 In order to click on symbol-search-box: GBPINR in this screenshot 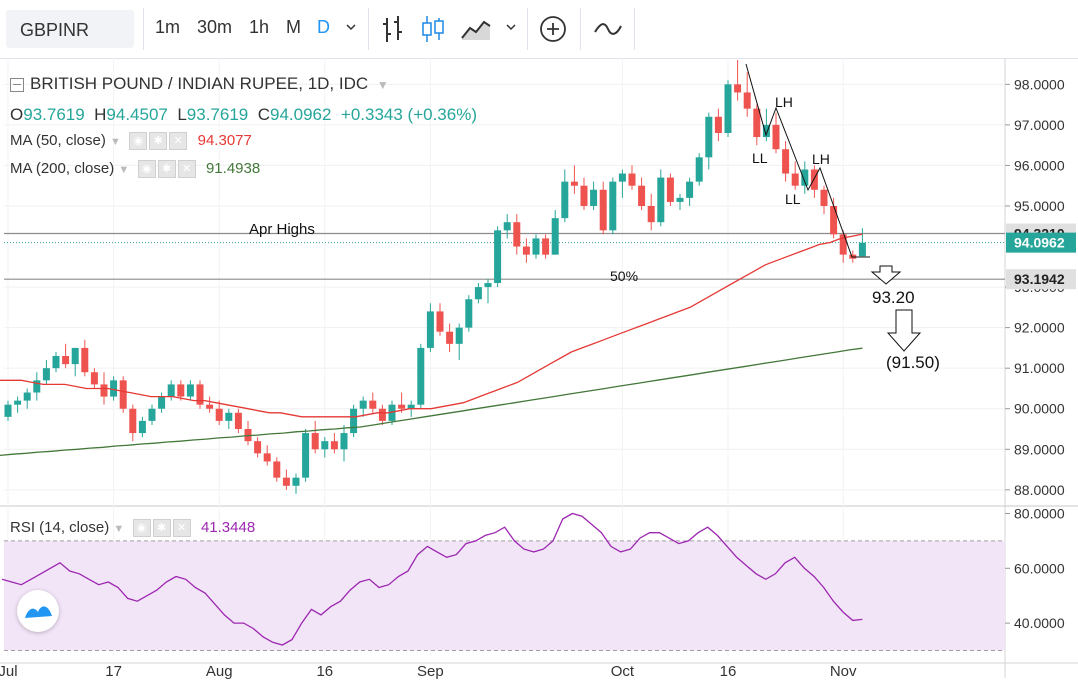, I will do `click(70, 29)`.